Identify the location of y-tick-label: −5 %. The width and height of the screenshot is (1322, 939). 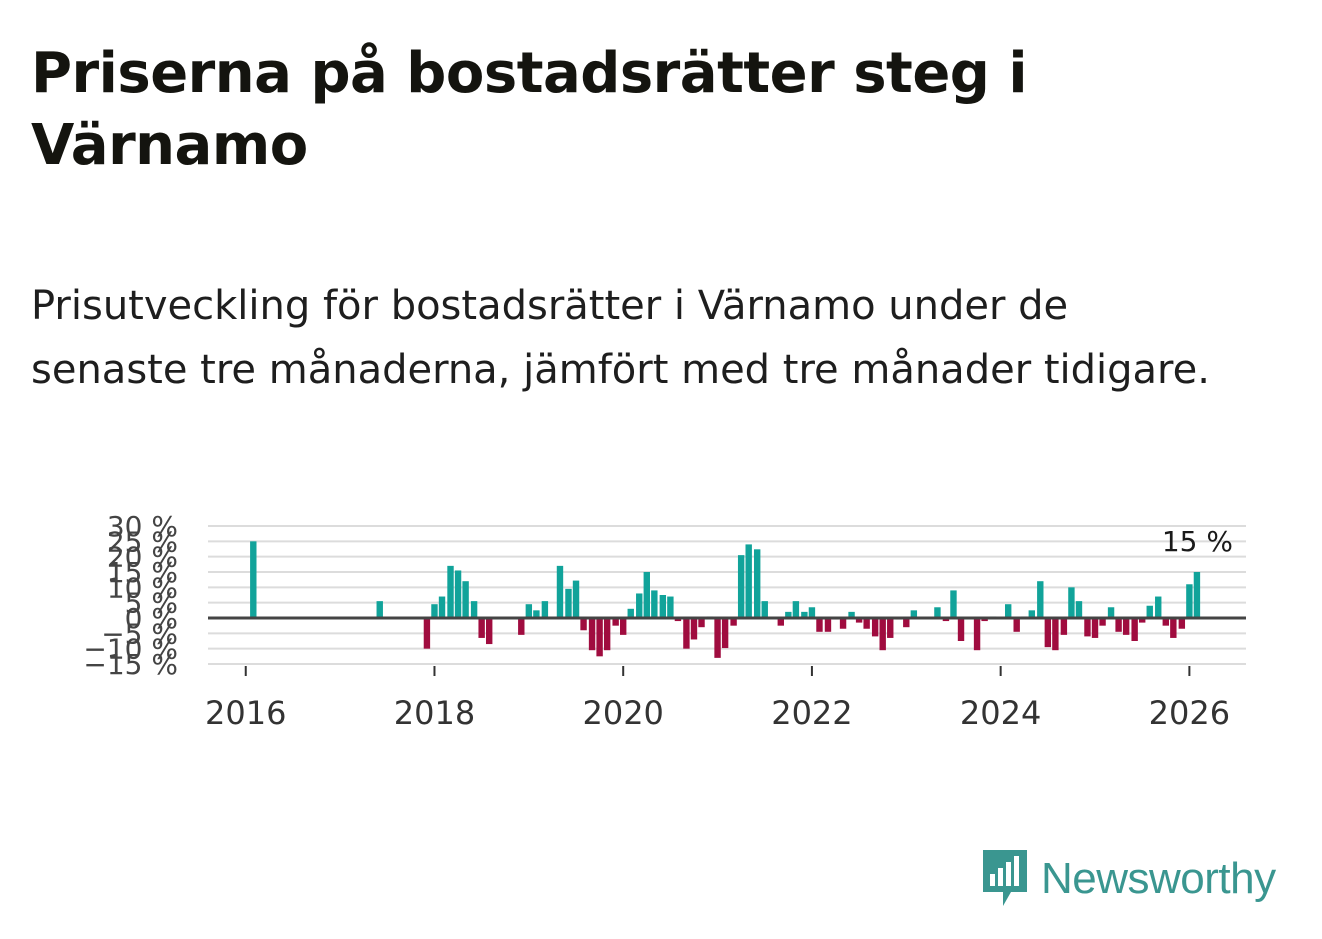
(139, 633).